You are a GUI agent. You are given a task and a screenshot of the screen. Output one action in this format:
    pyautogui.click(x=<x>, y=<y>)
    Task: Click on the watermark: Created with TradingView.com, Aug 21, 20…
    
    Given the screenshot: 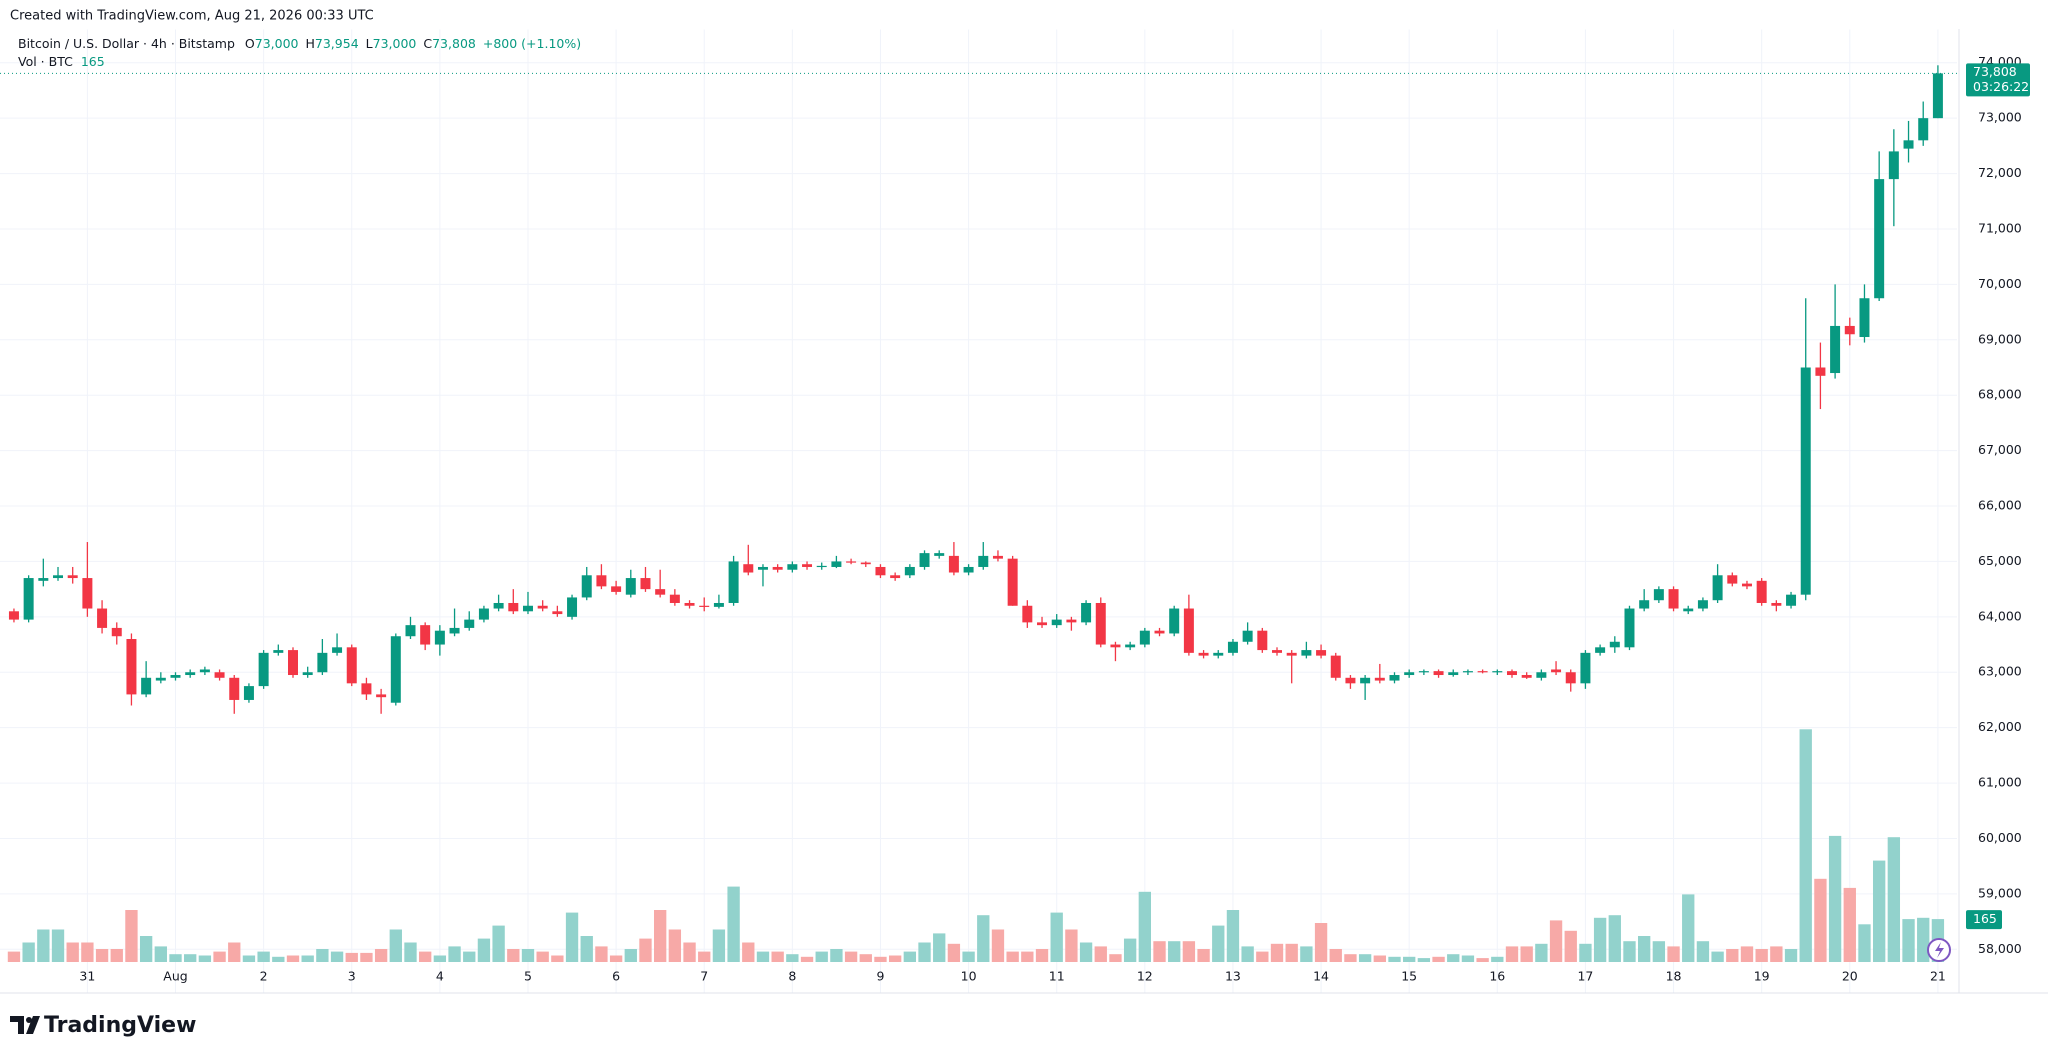 What is the action you would take?
    pyautogui.click(x=192, y=16)
    